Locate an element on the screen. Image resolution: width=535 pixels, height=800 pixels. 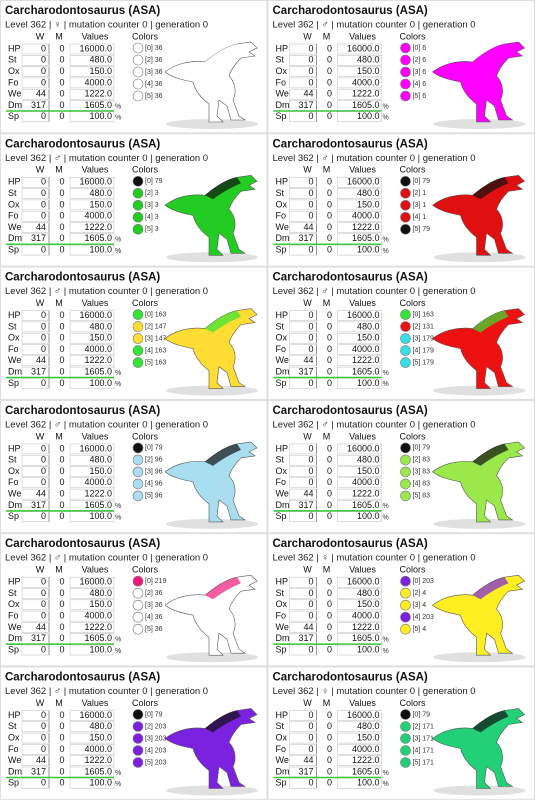
color-label: [0] 203 is located at coordinates (424, 581).